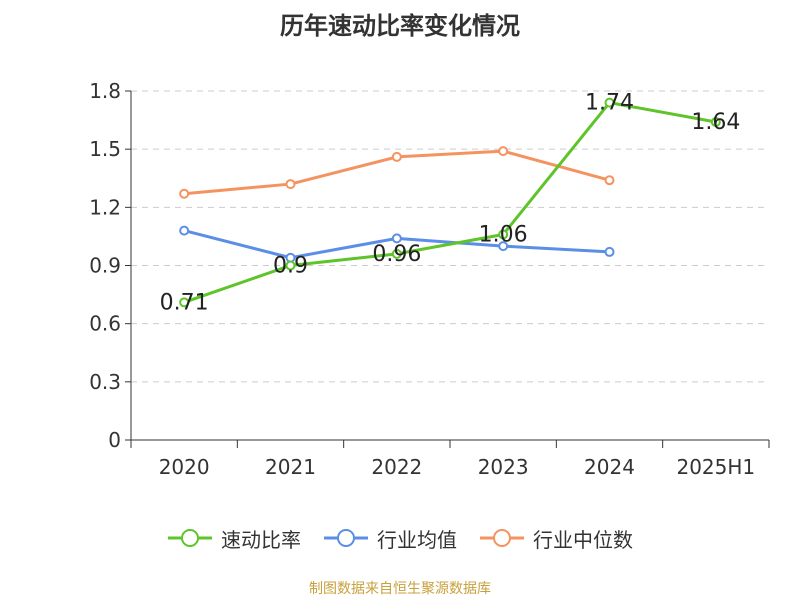 The image size is (800, 600). I want to click on x-tick-label: 2020, so click(184, 467).